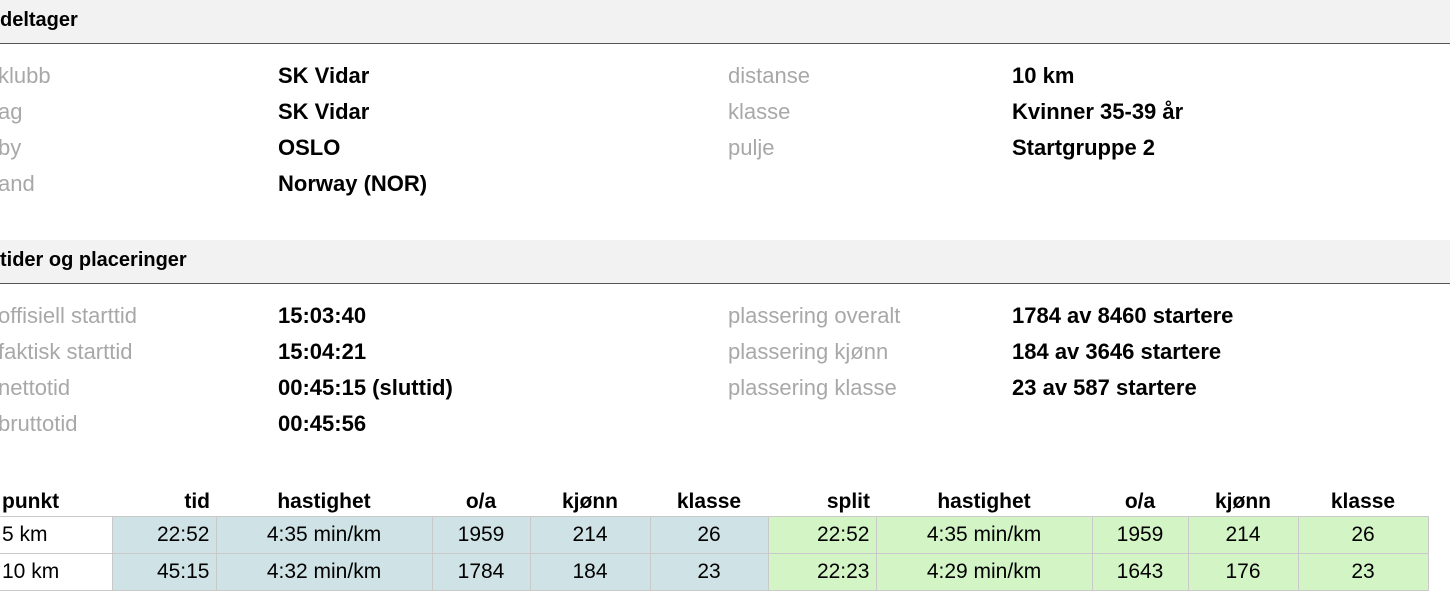 The height and width of the screenshot is (602, 1452). What do you see at coordinates (39, 20) in the screenshot?
I see `participant-section-title: deltager` at bounding box center [39, 20].